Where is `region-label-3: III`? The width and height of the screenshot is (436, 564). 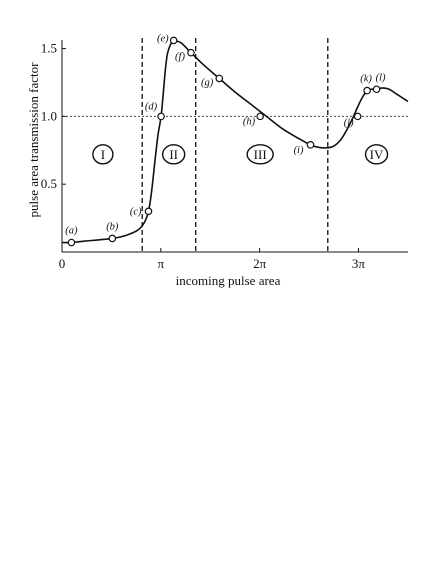 region-label-3: III is located at coordinates (260, 154).